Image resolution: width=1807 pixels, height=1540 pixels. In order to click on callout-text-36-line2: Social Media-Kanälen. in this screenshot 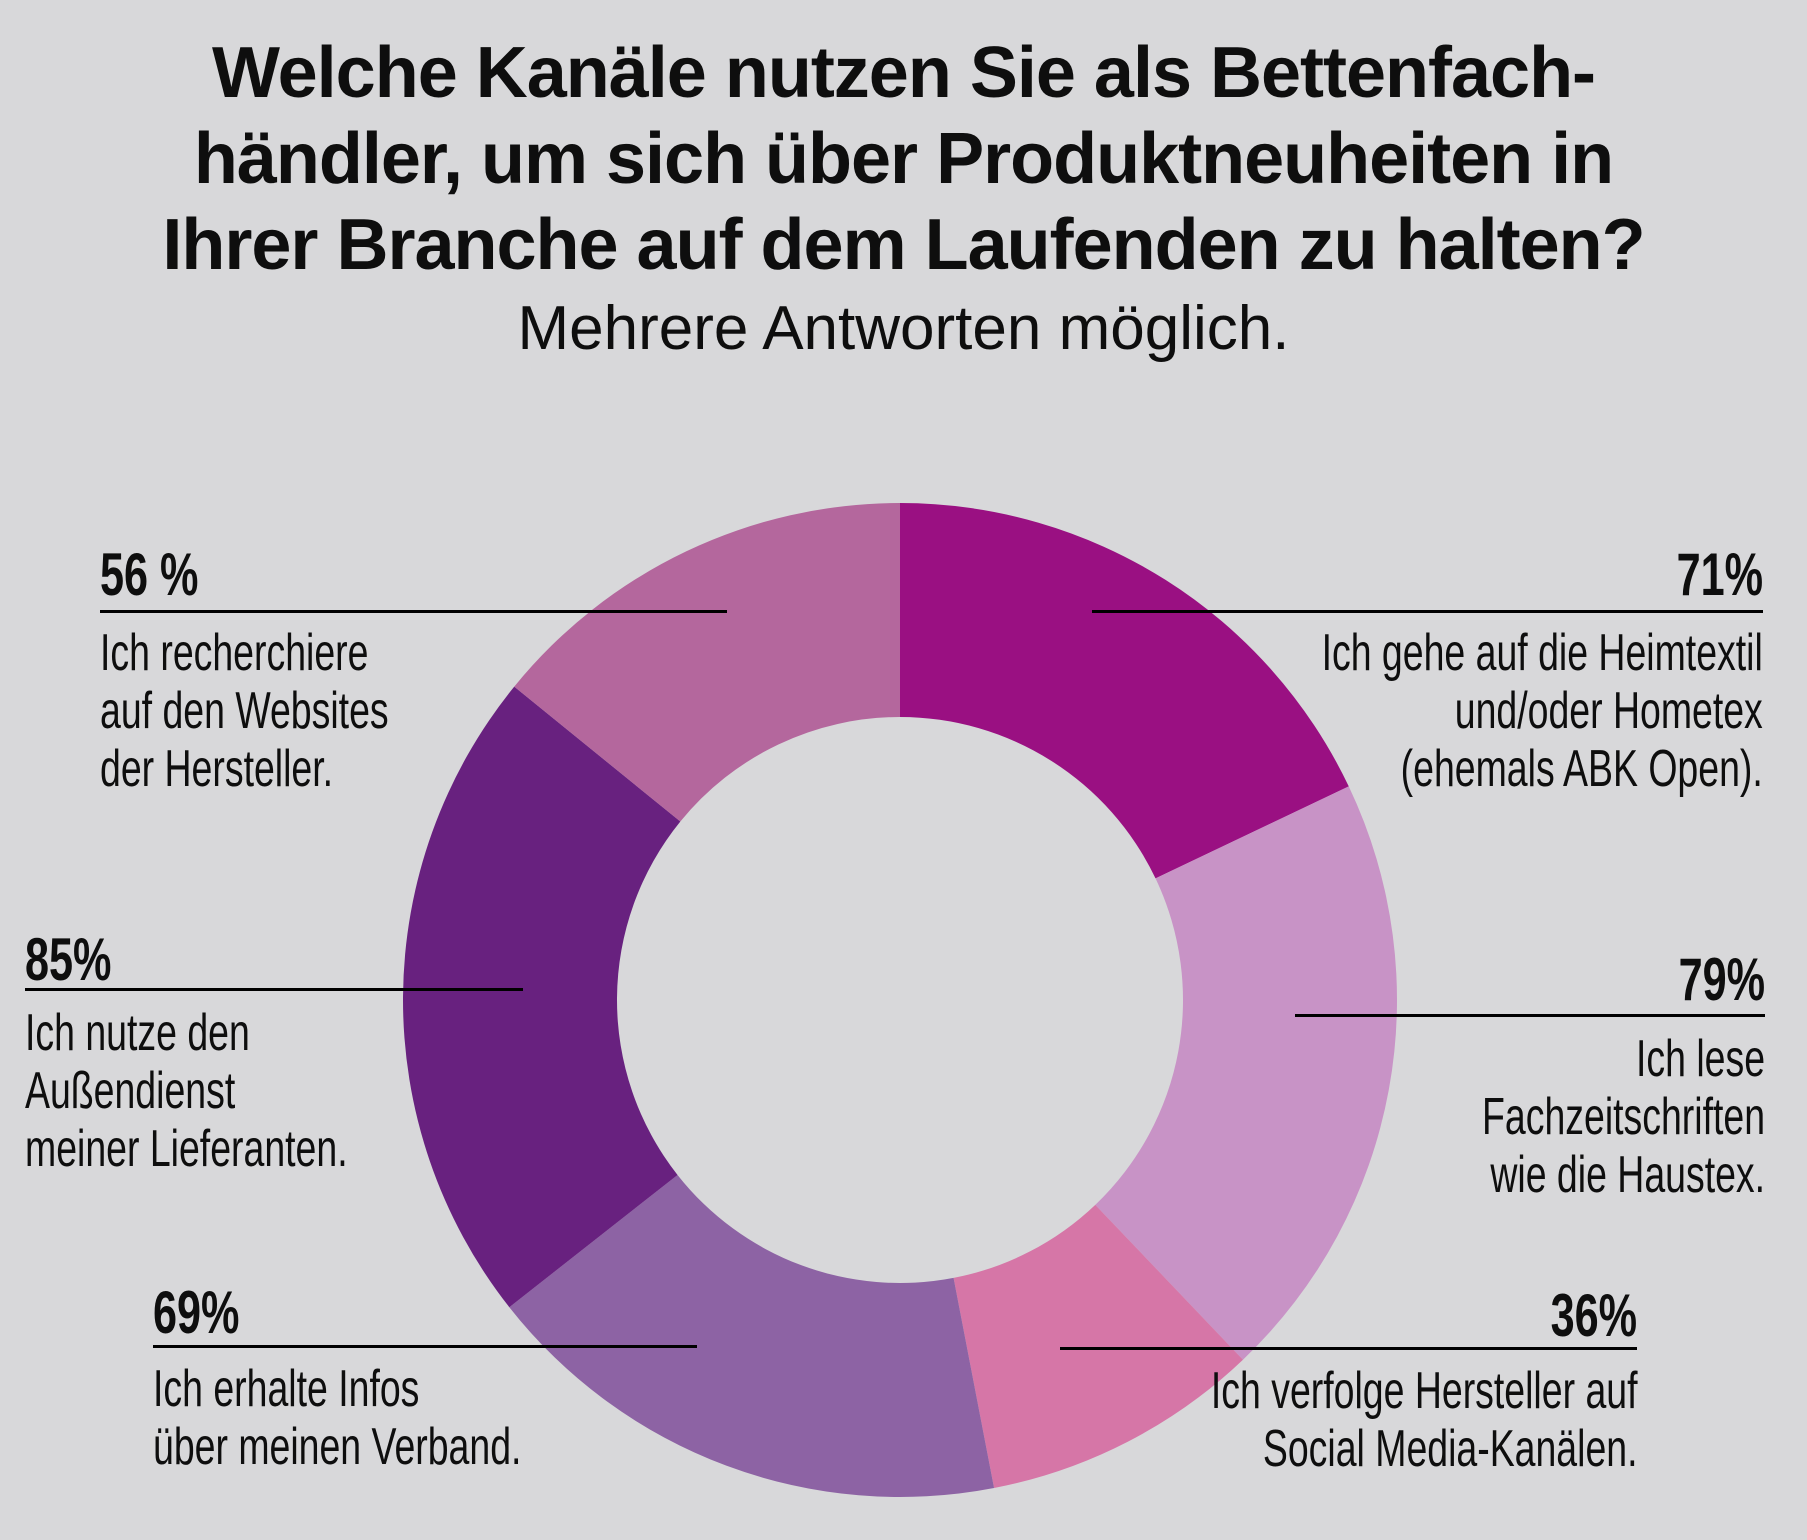, I will do `click(1449, 1449)`.